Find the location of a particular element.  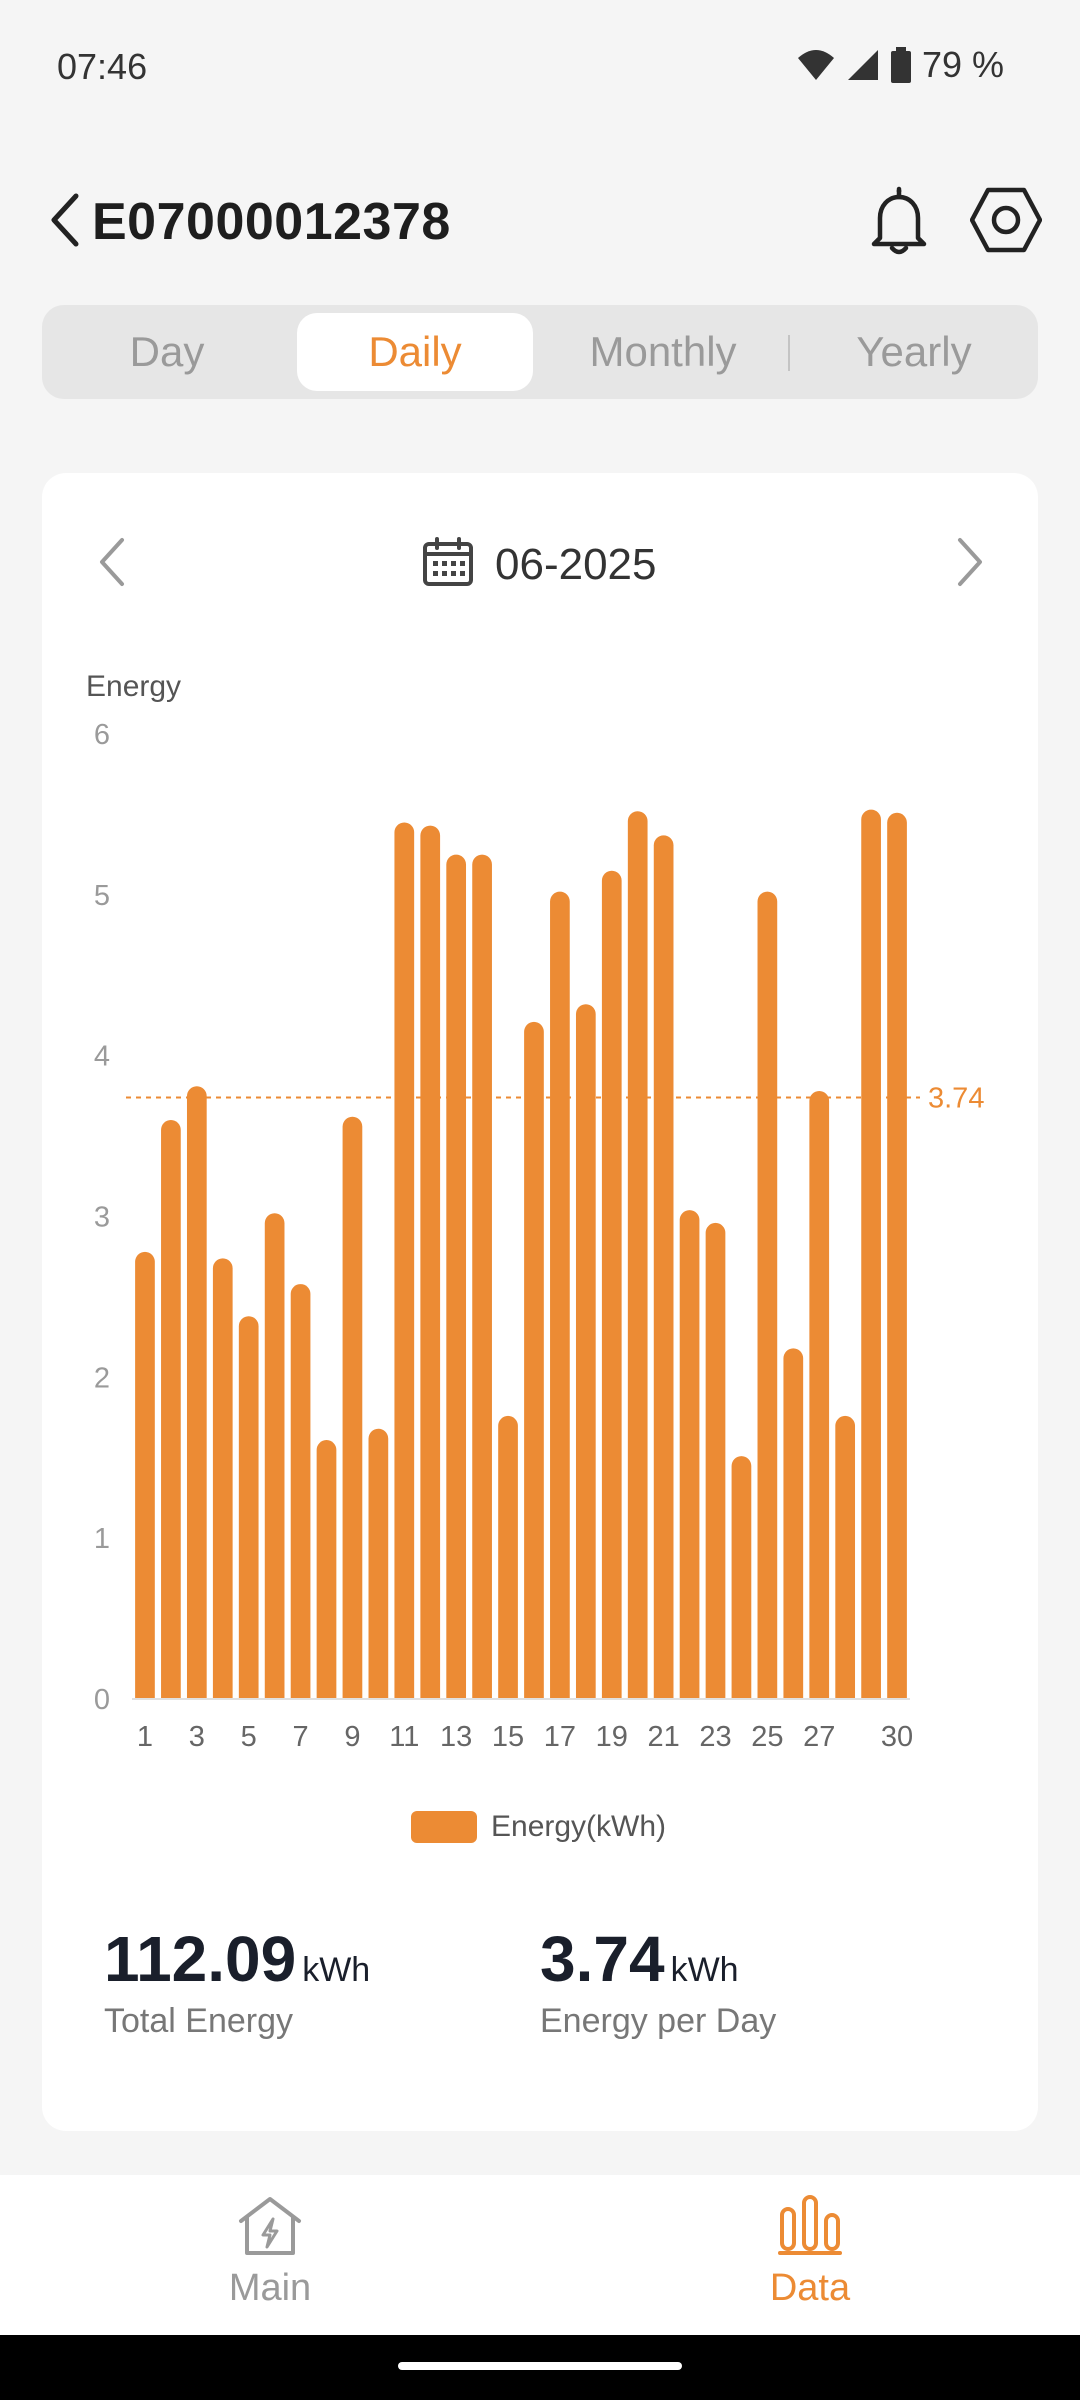

y-tick-label: 3 is located at coordinates (102, 1218).